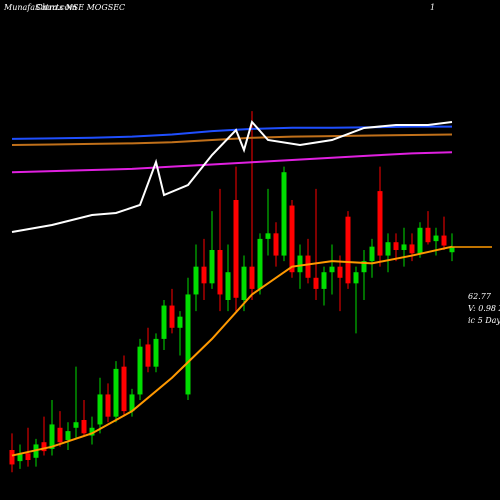 The image size is (500, 500). Describe the element at coordinates (432, 7) in the screenshot. I see `corner-label: 1` at that location.